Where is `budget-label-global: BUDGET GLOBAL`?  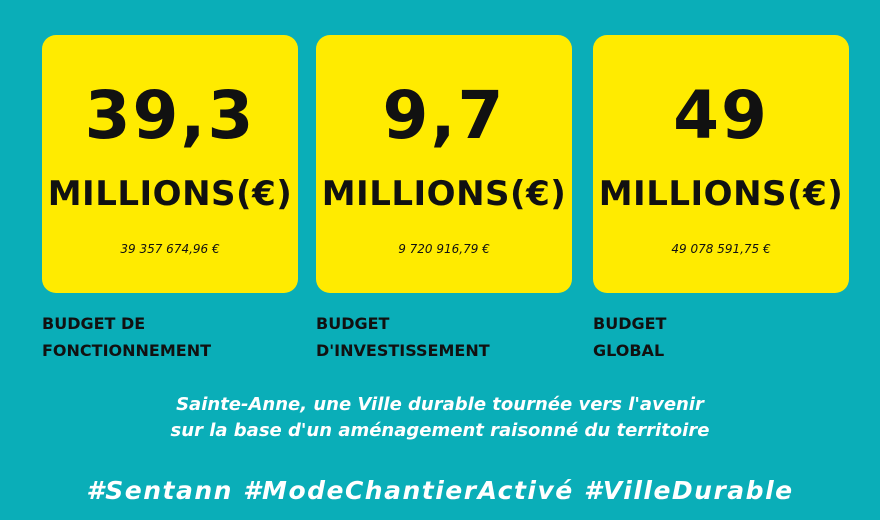 budget-label-global: BUDGET GLOBAL is located at coordinates (629, 337).